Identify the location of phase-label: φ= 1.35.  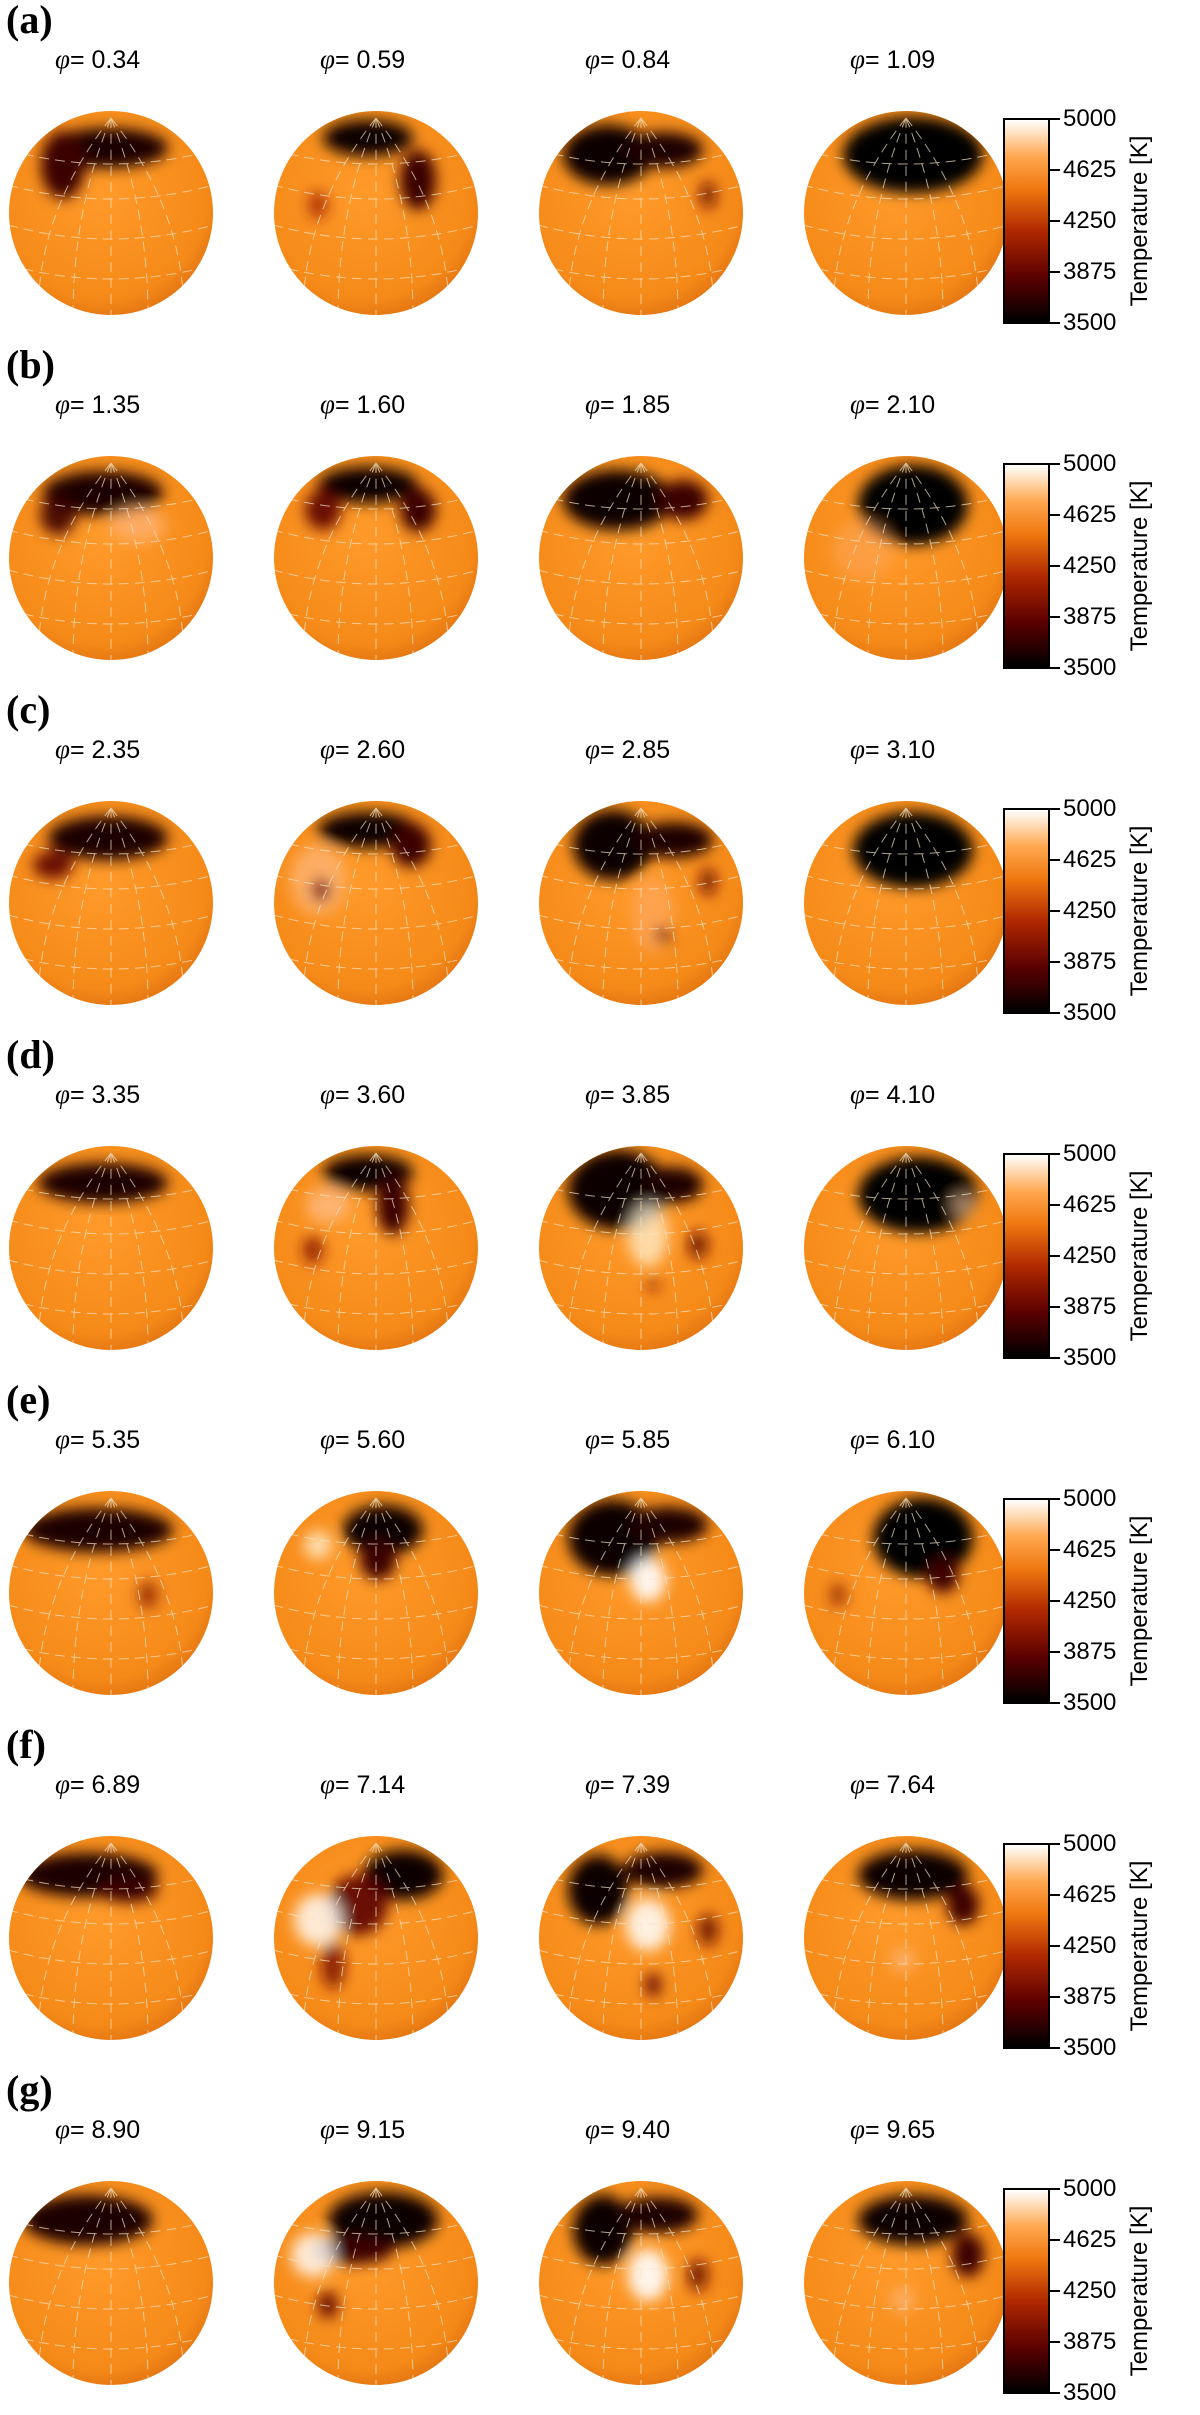
(98, 404).